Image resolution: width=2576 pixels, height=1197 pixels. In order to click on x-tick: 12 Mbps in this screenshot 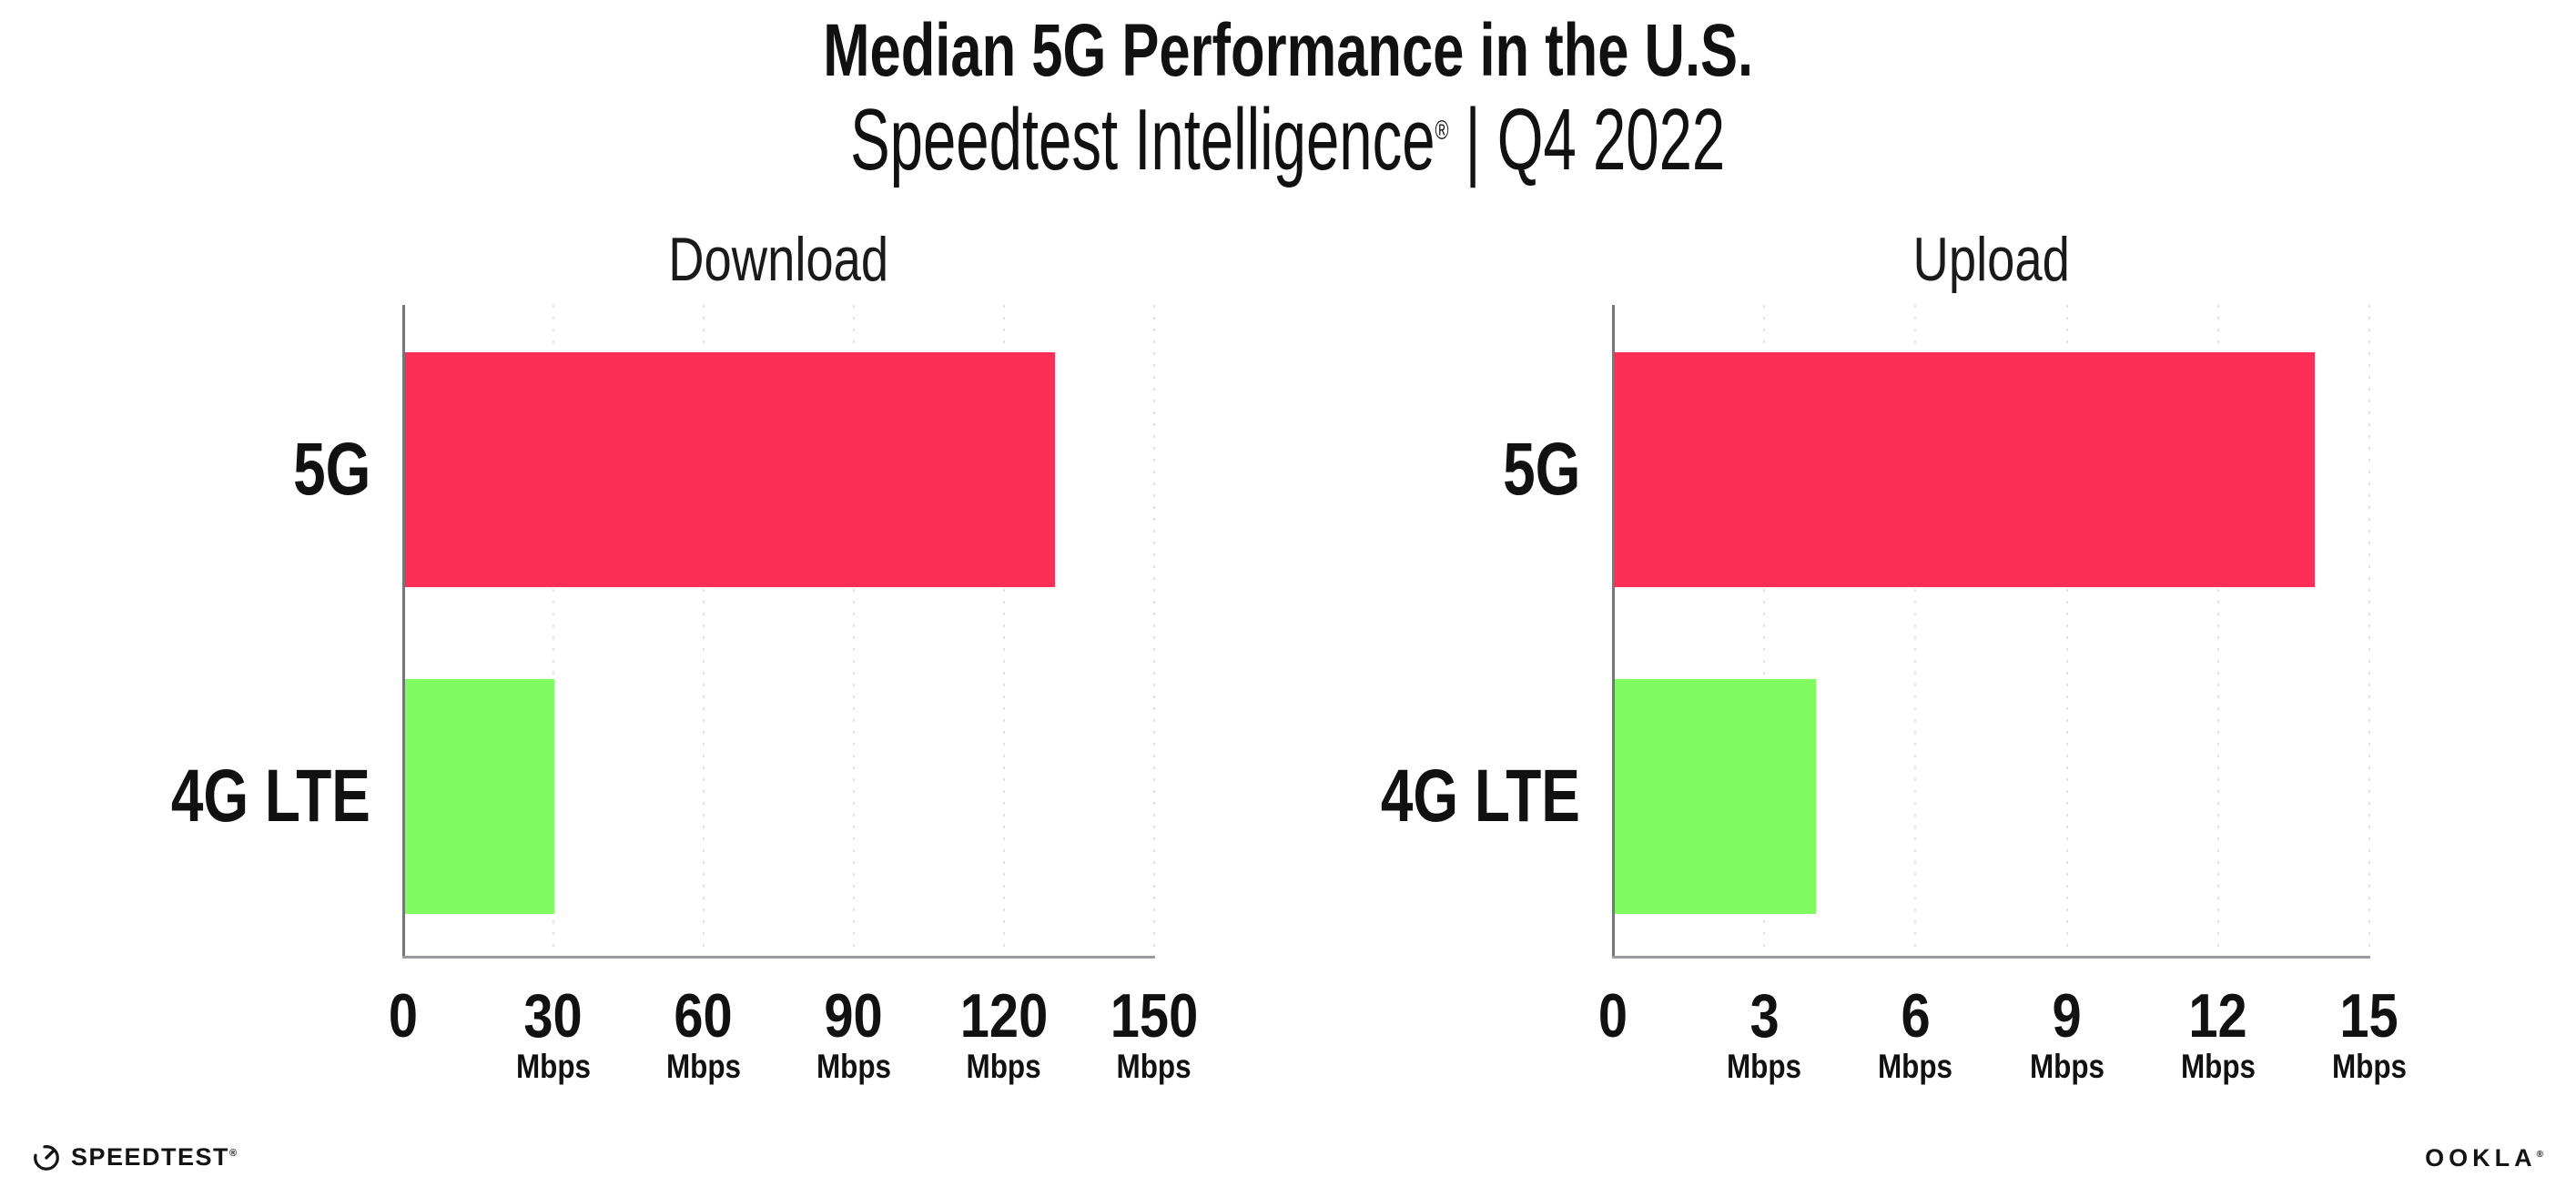, I will do `click(2218, 1033)`.